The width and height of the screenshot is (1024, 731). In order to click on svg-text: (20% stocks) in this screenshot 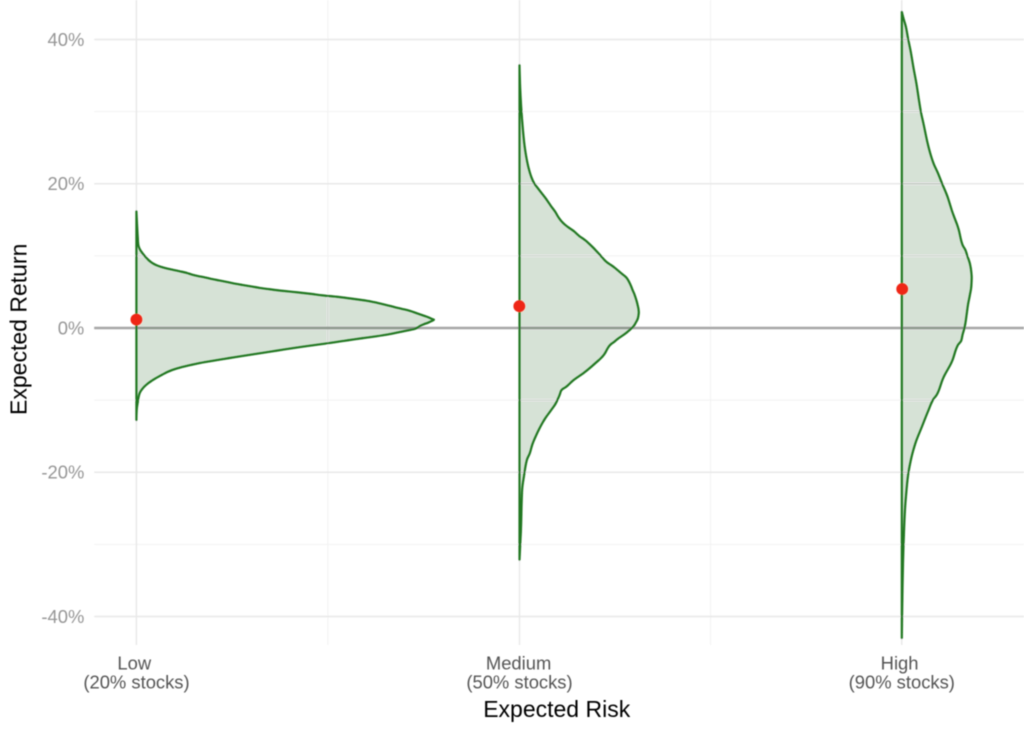, I will do `click(136, 681)`.